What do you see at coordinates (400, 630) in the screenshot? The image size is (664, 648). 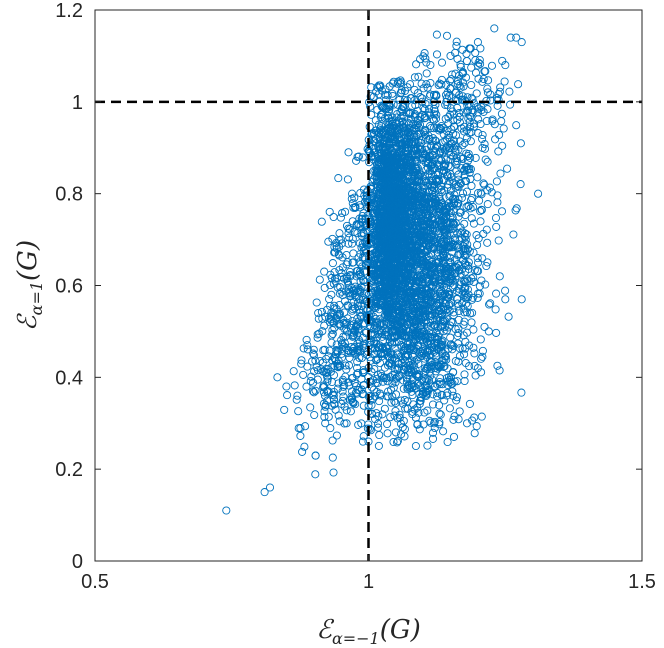 I see `x-axis-label-arg: (G)` at bounding box center [400, 630].